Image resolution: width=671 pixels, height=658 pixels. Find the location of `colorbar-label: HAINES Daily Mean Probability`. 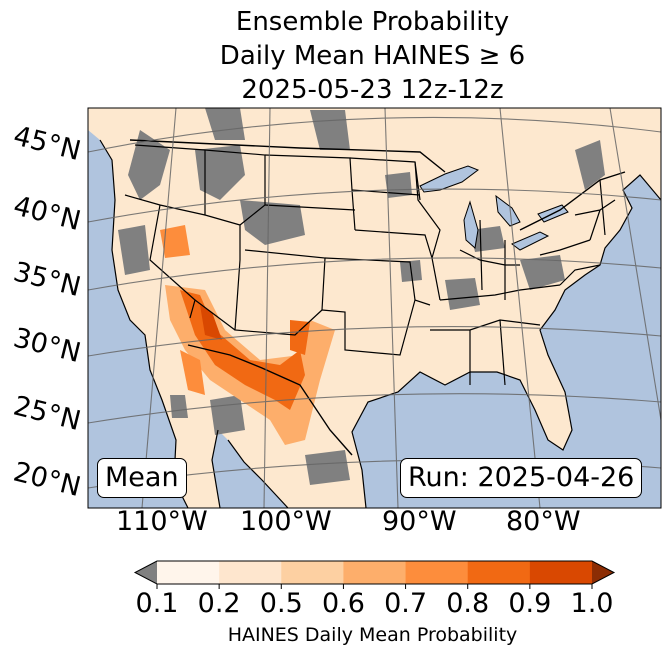

colorbar-label: HAINES Daily Mean Probability is located at coordinates (372, 635).